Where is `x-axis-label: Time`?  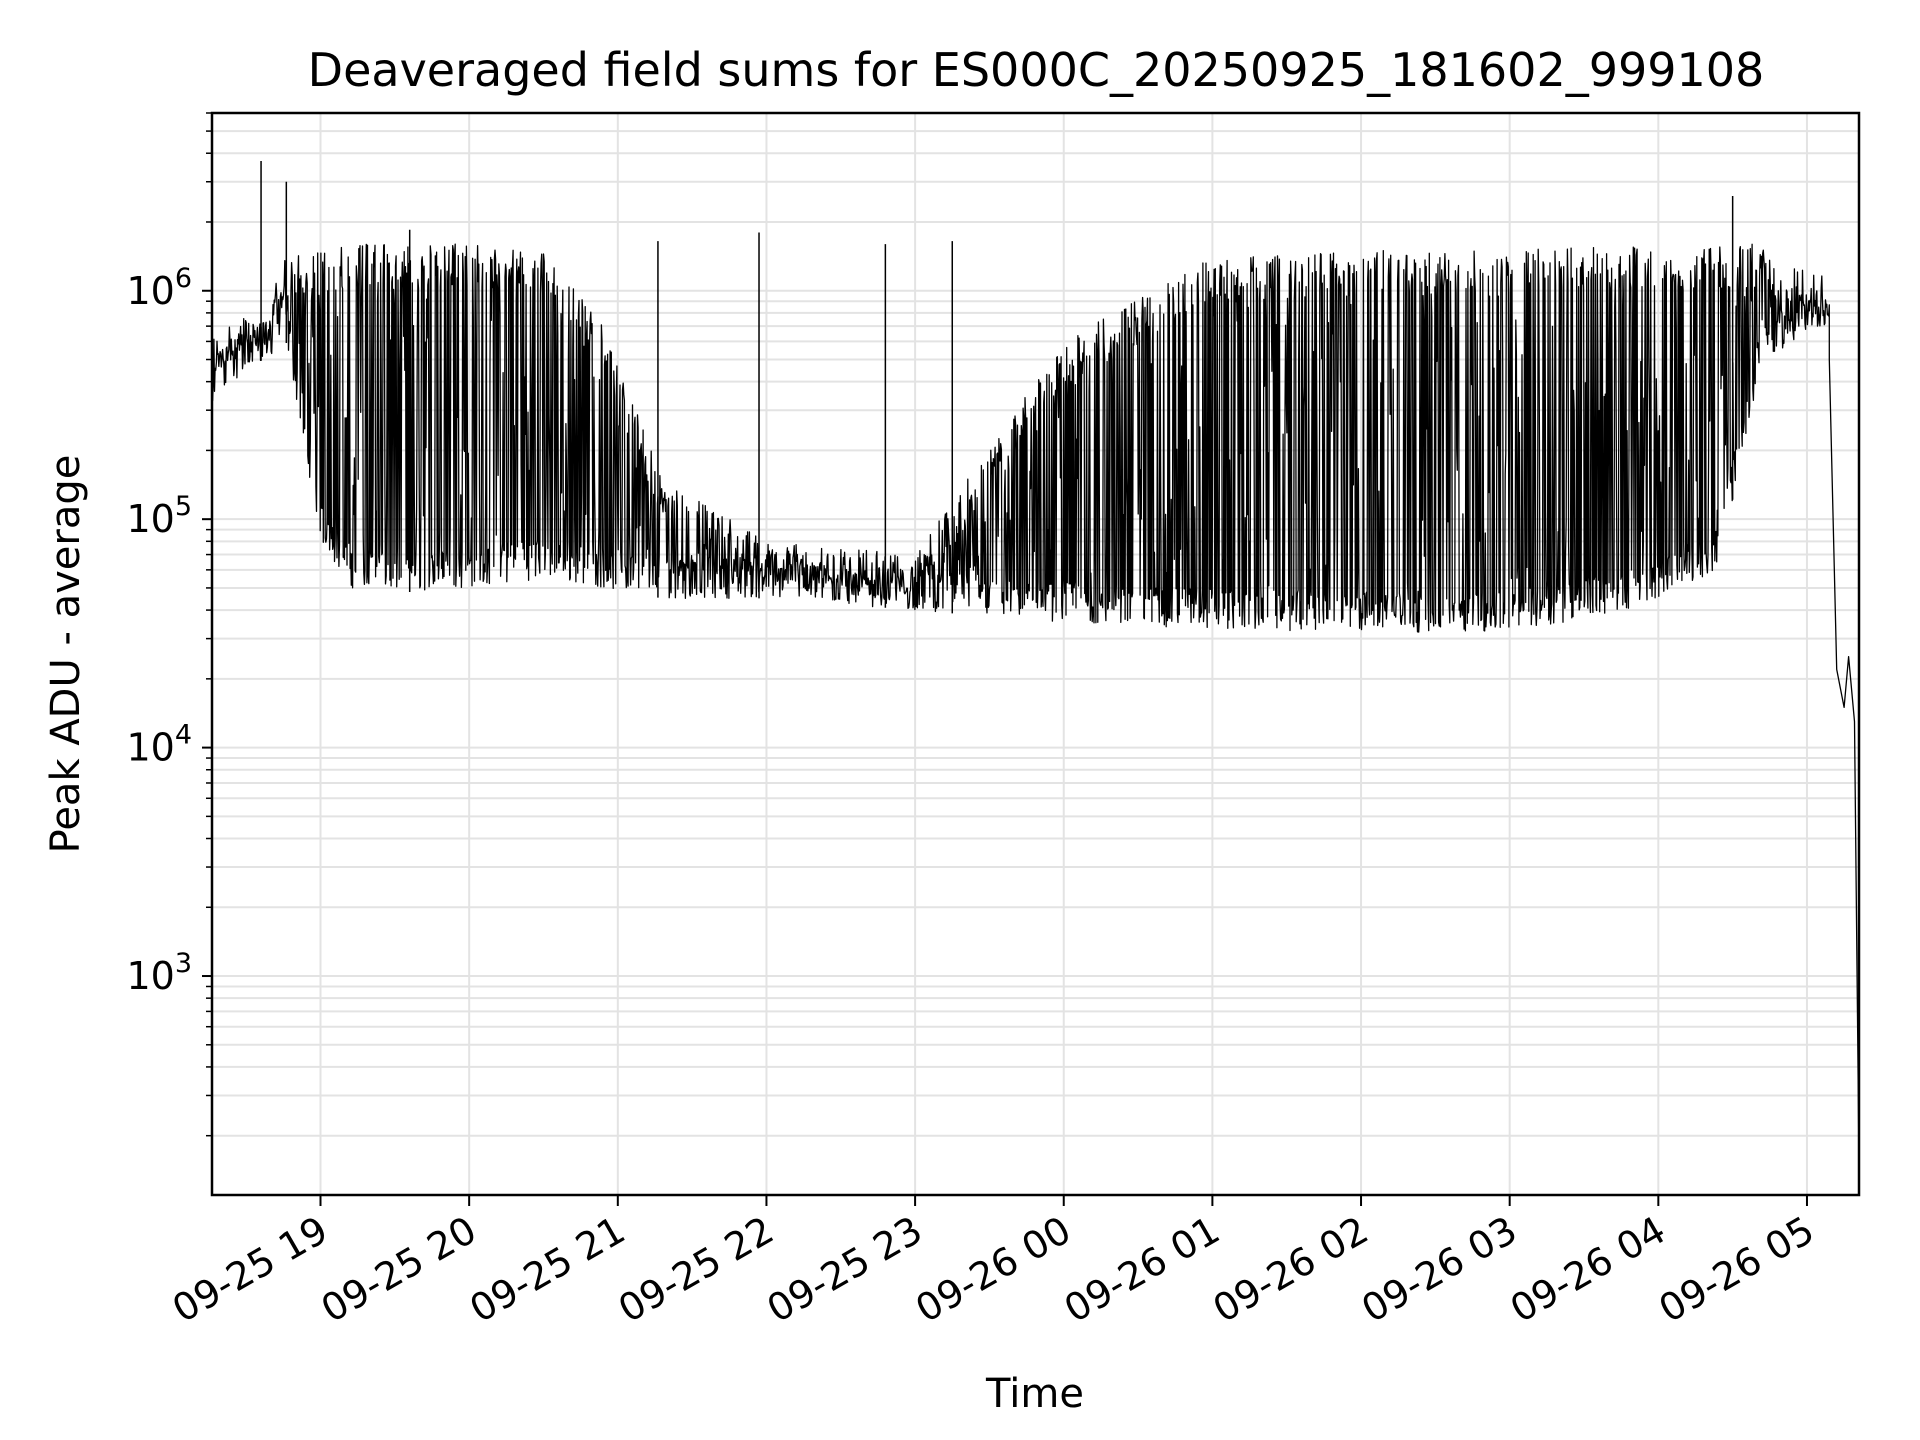
x-axis-label: Time is located at coordinates (1034, 1394).